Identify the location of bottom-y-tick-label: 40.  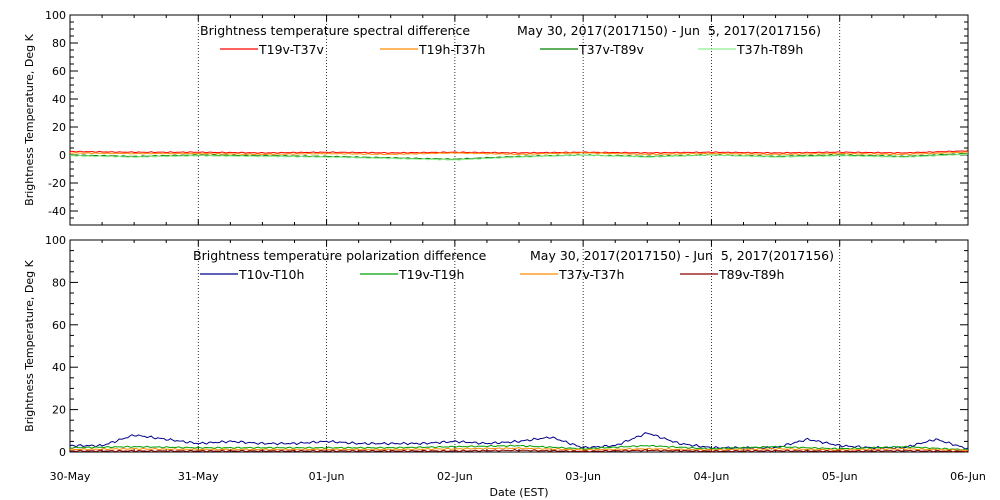
(59, 367).